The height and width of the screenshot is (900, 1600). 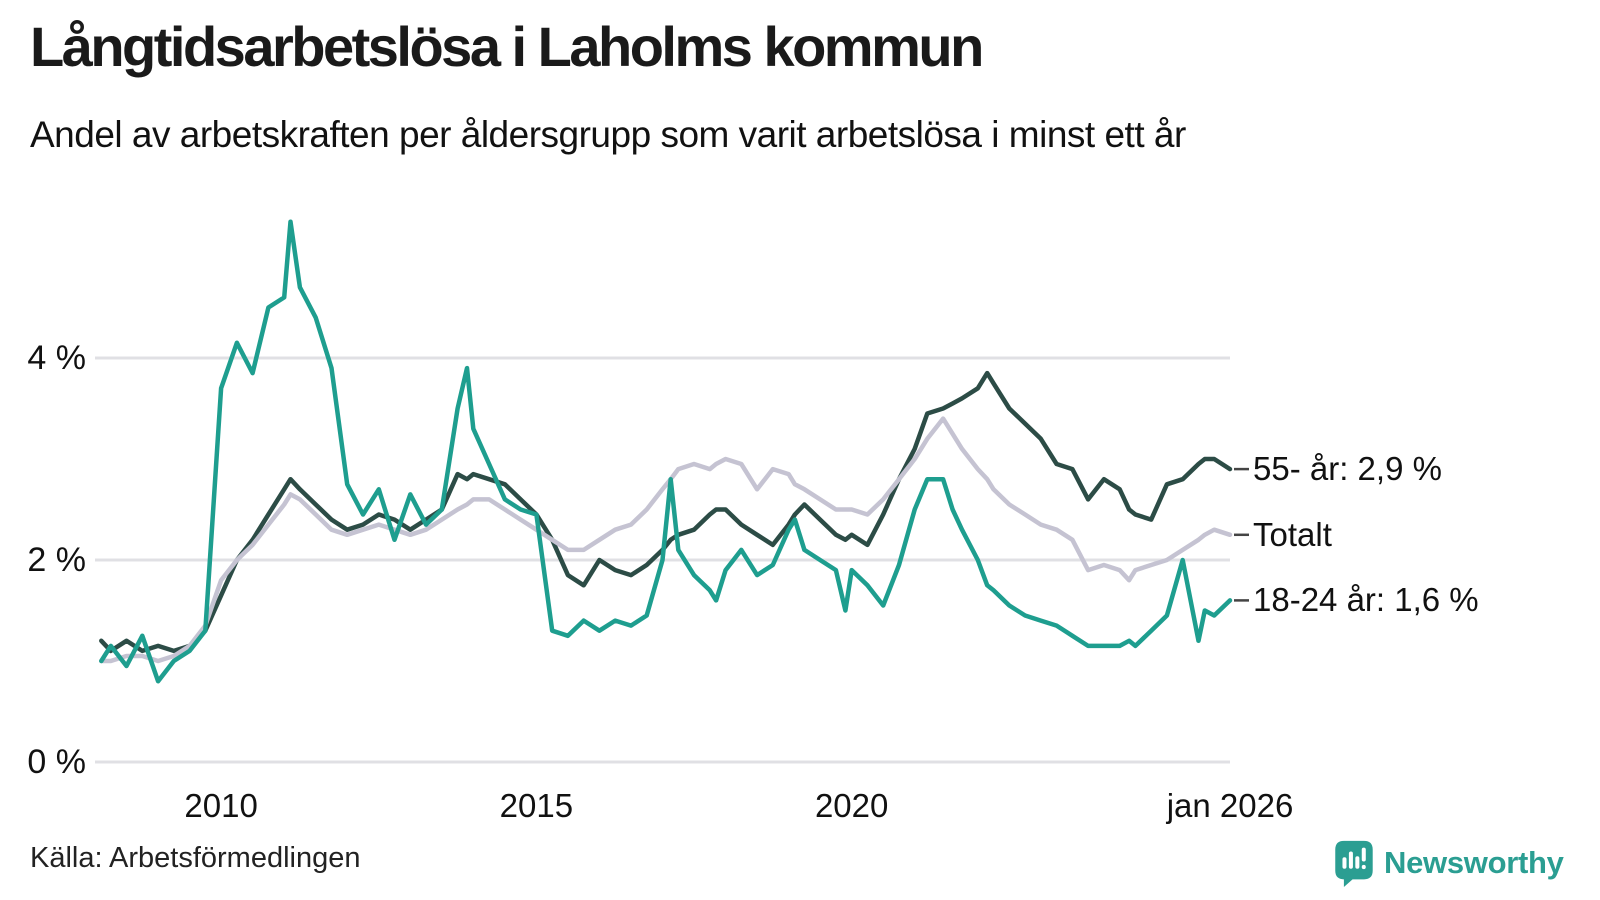 What do you see at coordinates (1354, 863) in the screenshot?
I see `newsworthy-bubble-icon` at bounding box center [1354, 863].